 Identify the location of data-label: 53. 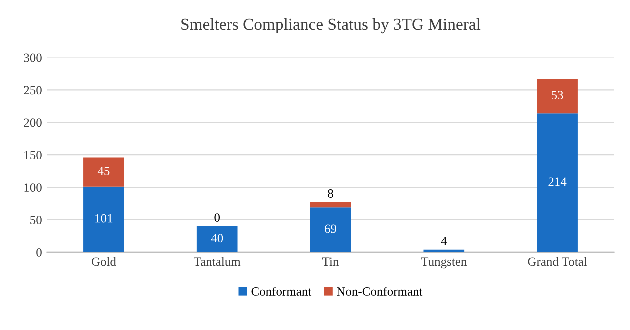
(558, 95).